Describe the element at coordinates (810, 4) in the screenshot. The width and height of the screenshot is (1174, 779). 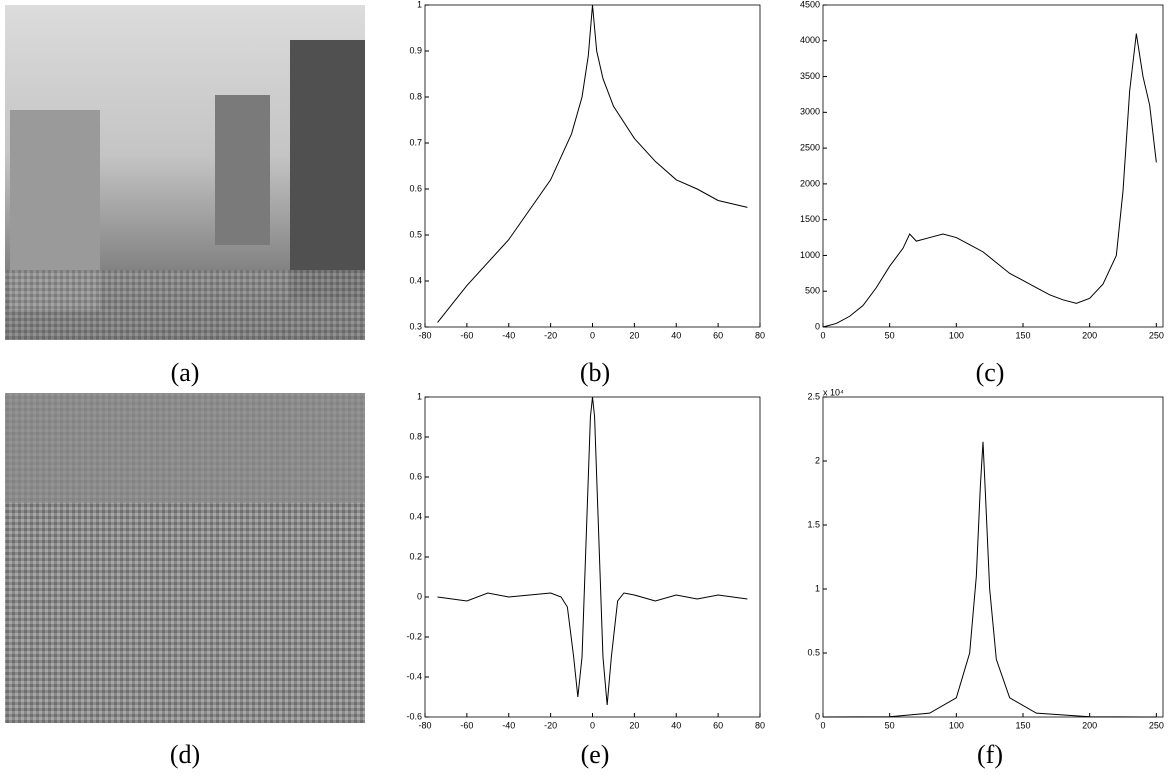
I see `y-tick-label: 4500` at that location.